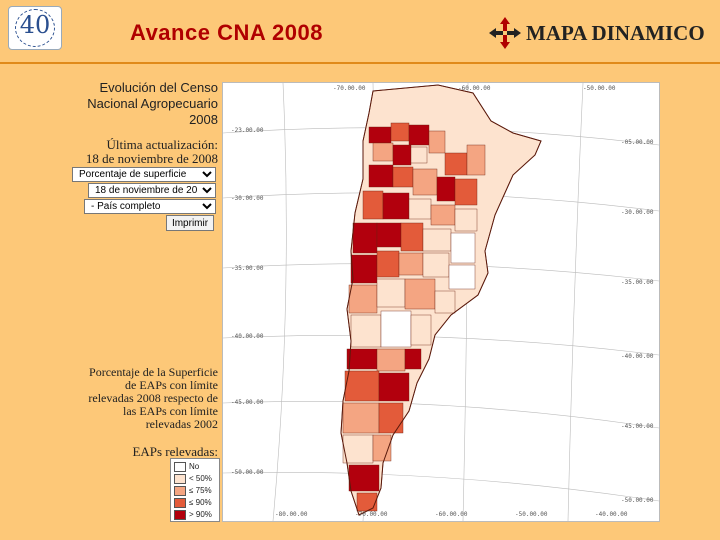 The width and height of the screenshot is (720, 540). I want to click on print-button: Imprimir, so click(190, 223).